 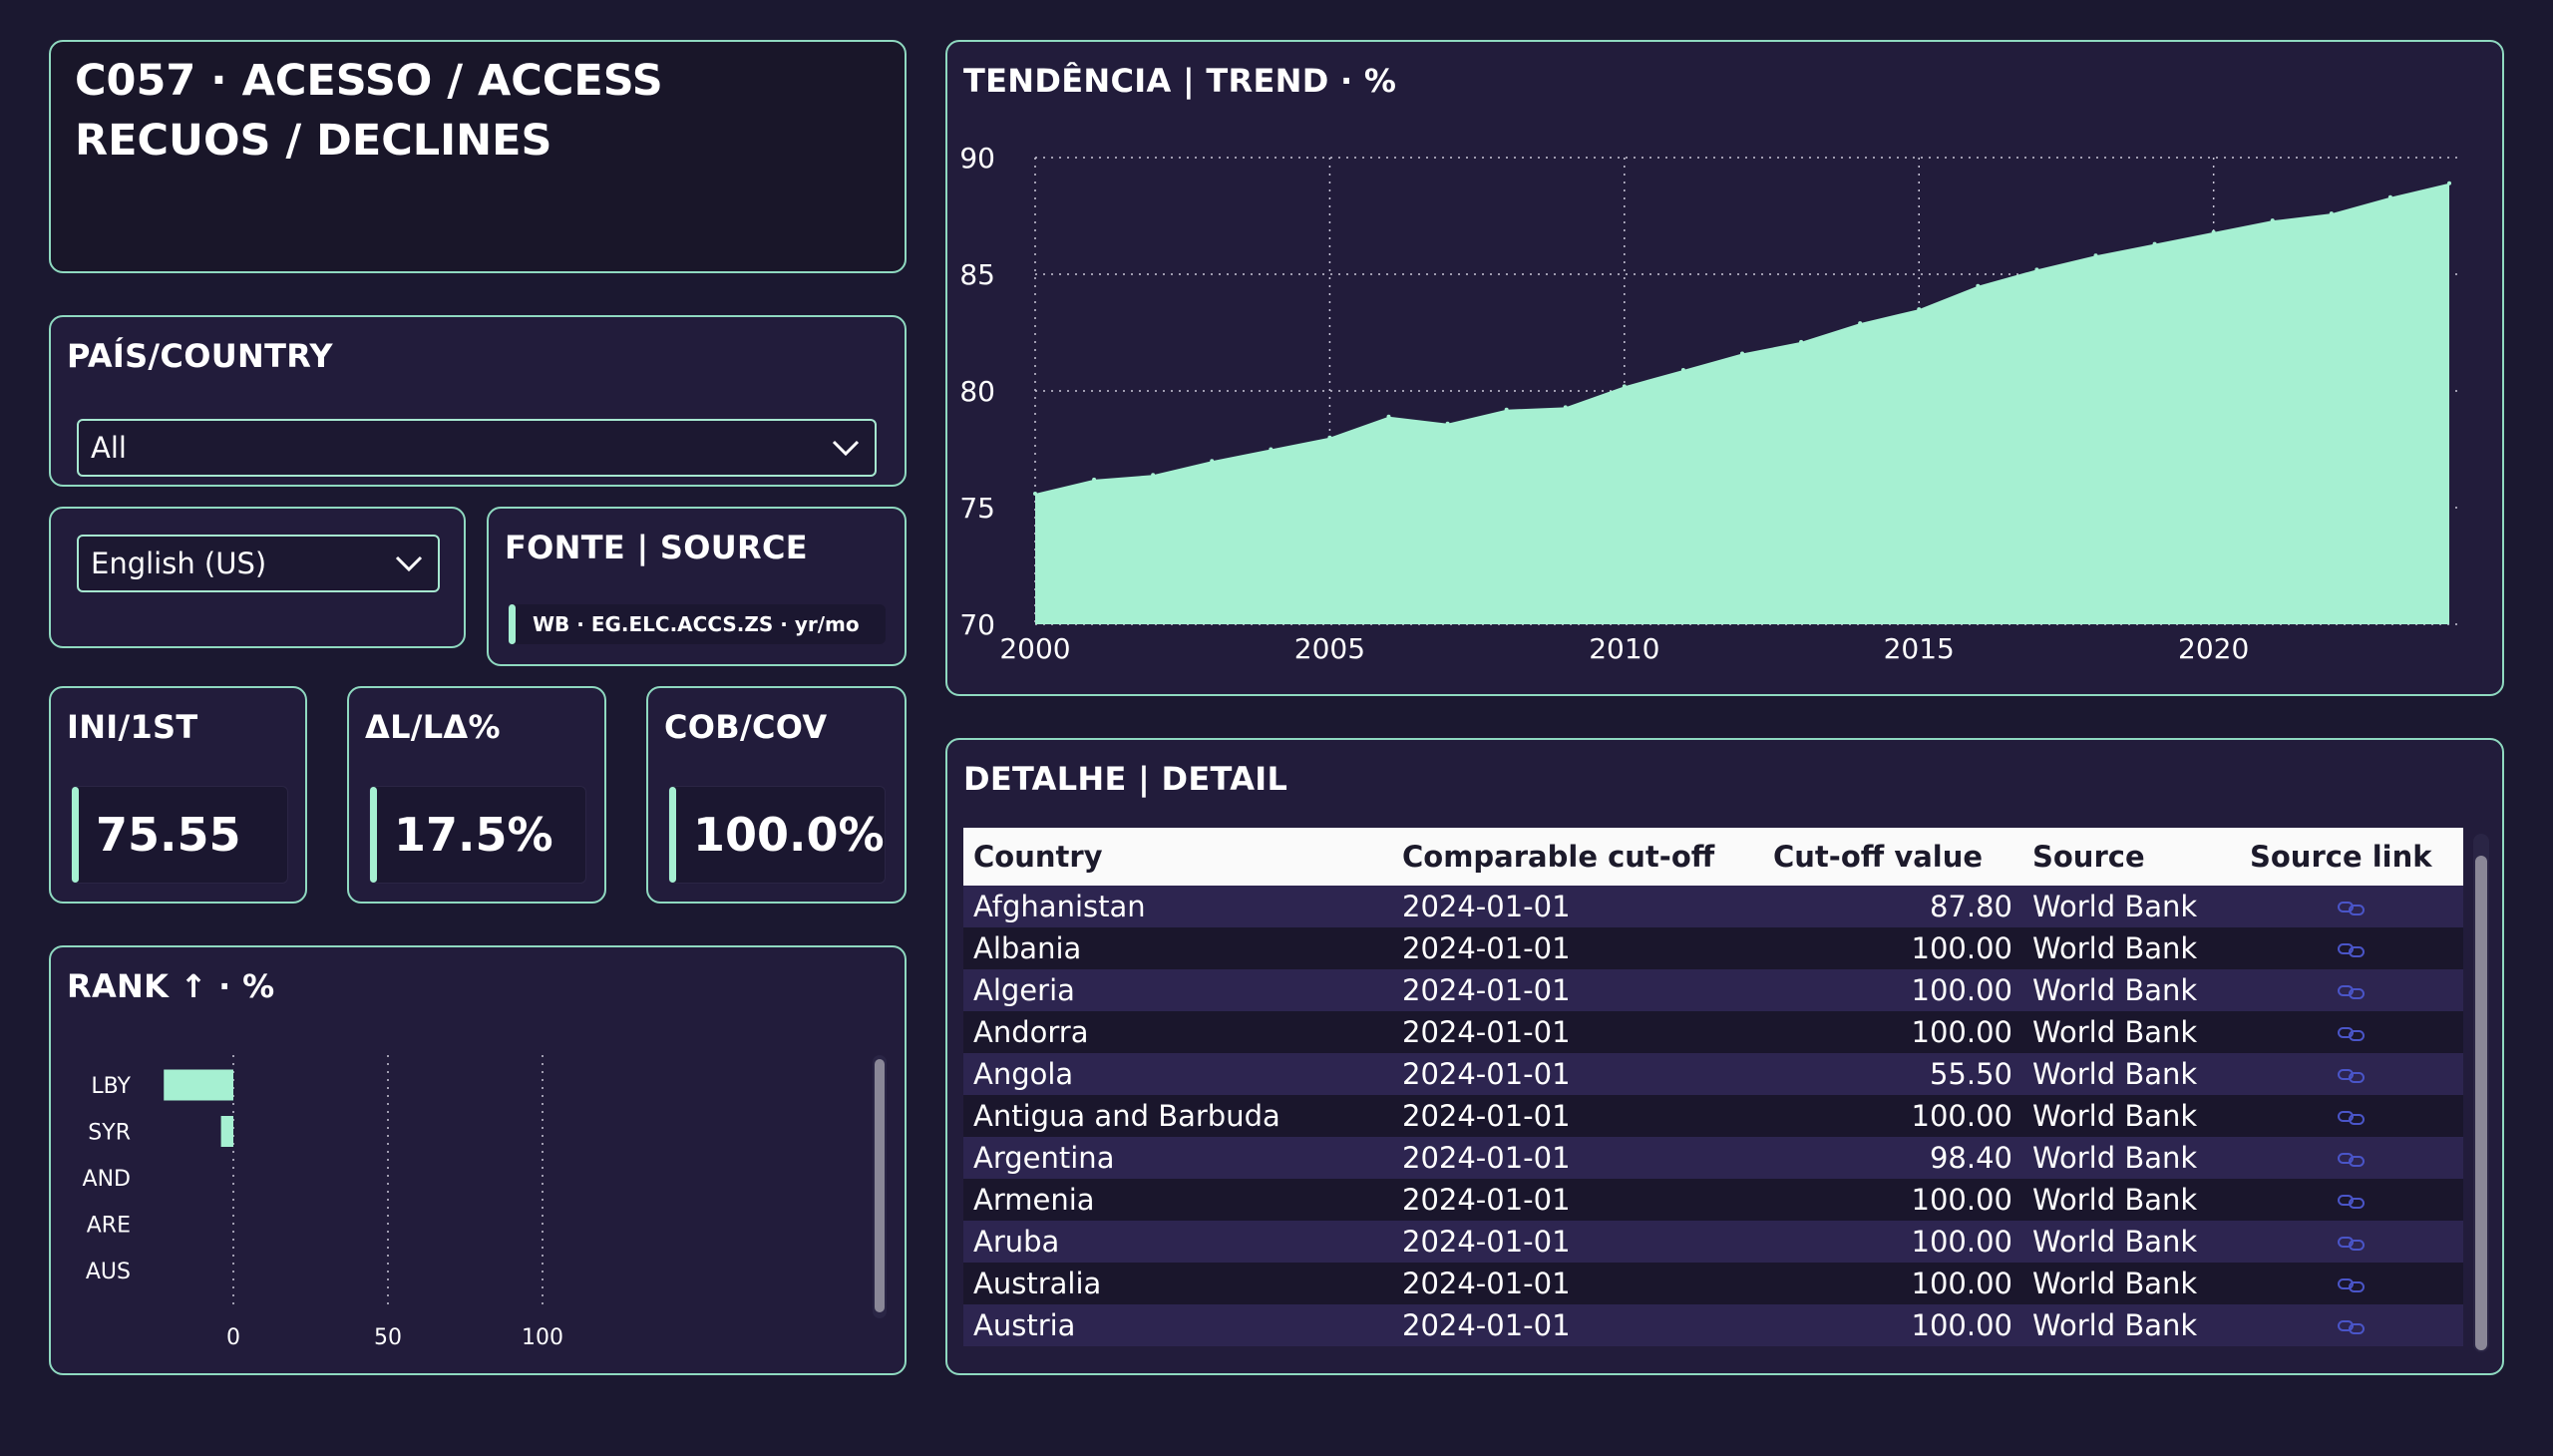 I want to click on kpi-label: ΔL/LΔ%, so click(x=433, y=727).